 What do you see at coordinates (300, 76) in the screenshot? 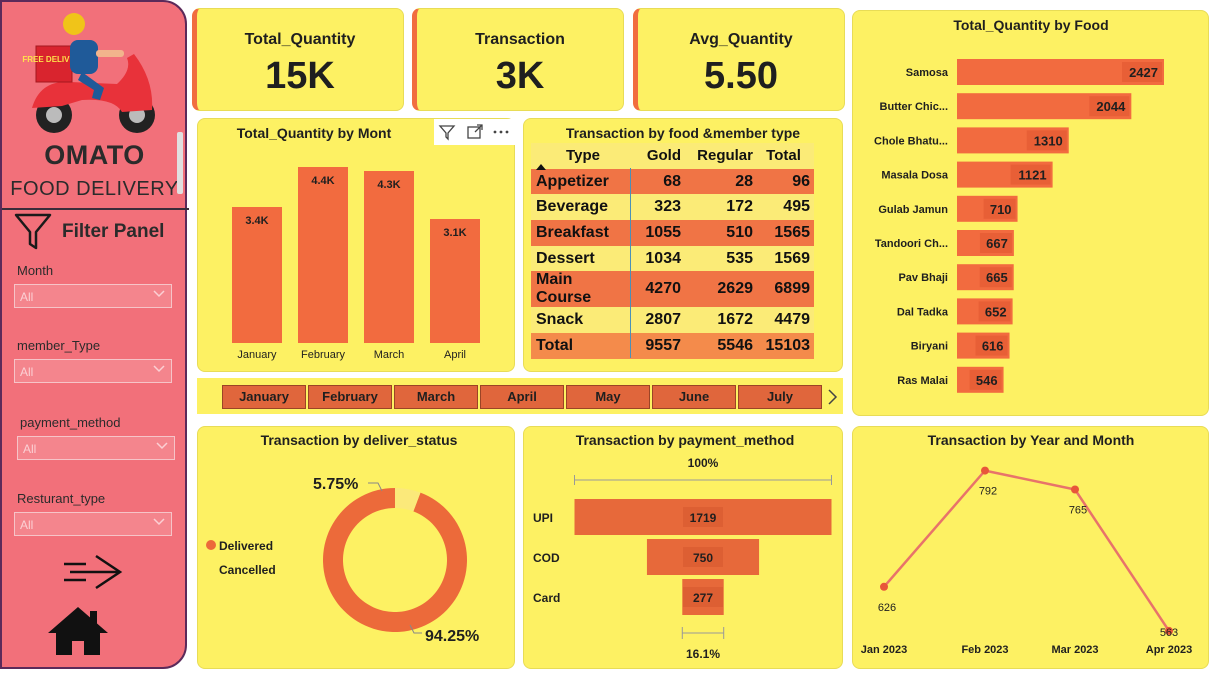
I see `kpi-value: 15K` at bounding box center [300, 76].